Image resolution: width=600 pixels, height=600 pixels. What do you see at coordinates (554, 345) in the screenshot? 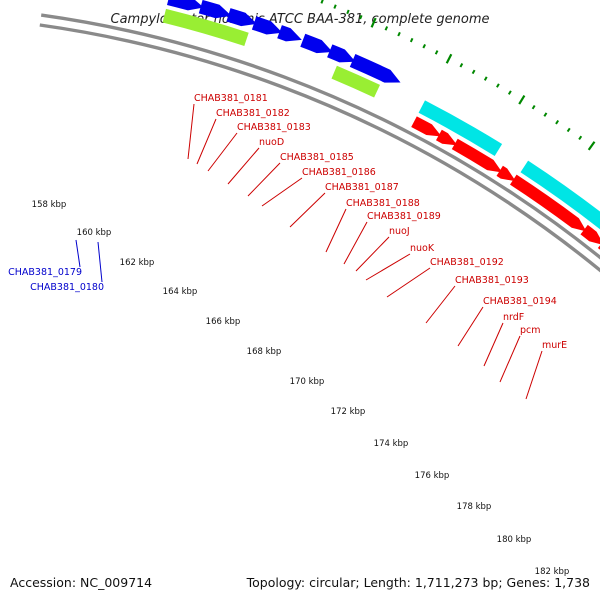
I see `forward-gene-label: murE` at bounding box center [554, 345].